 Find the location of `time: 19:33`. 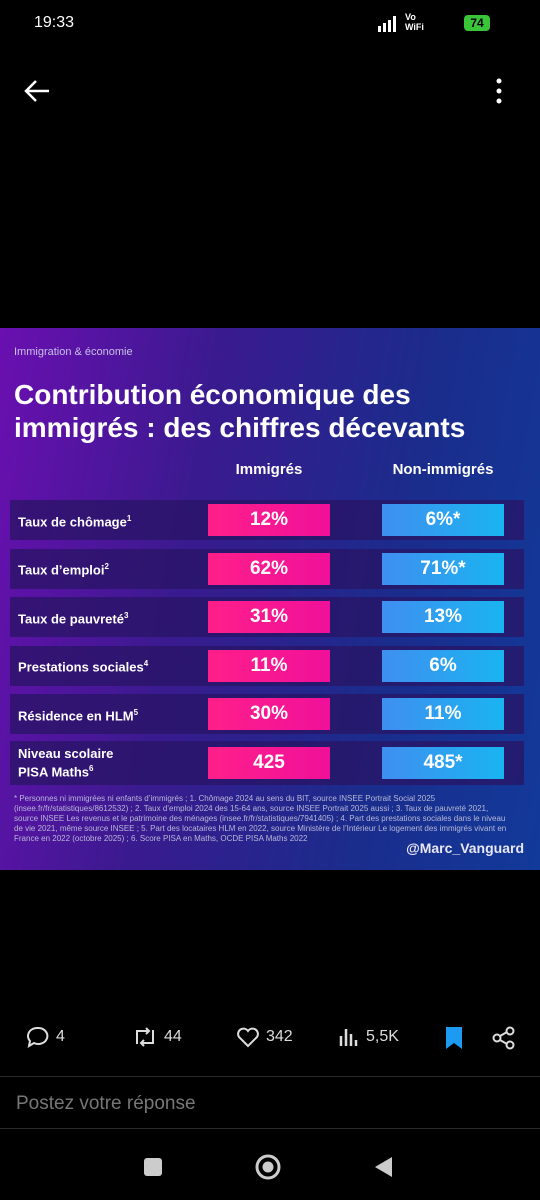

time: 19:33 is located at coordinates (54, 22).